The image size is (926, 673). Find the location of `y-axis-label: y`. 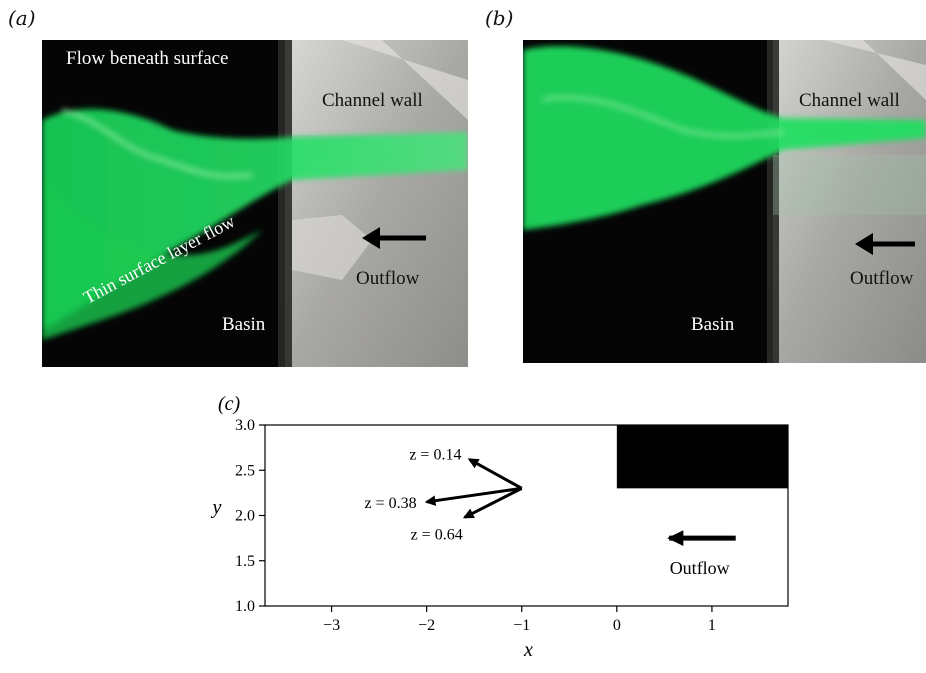

y-axis-label: y is located at coordinates (216, 508).